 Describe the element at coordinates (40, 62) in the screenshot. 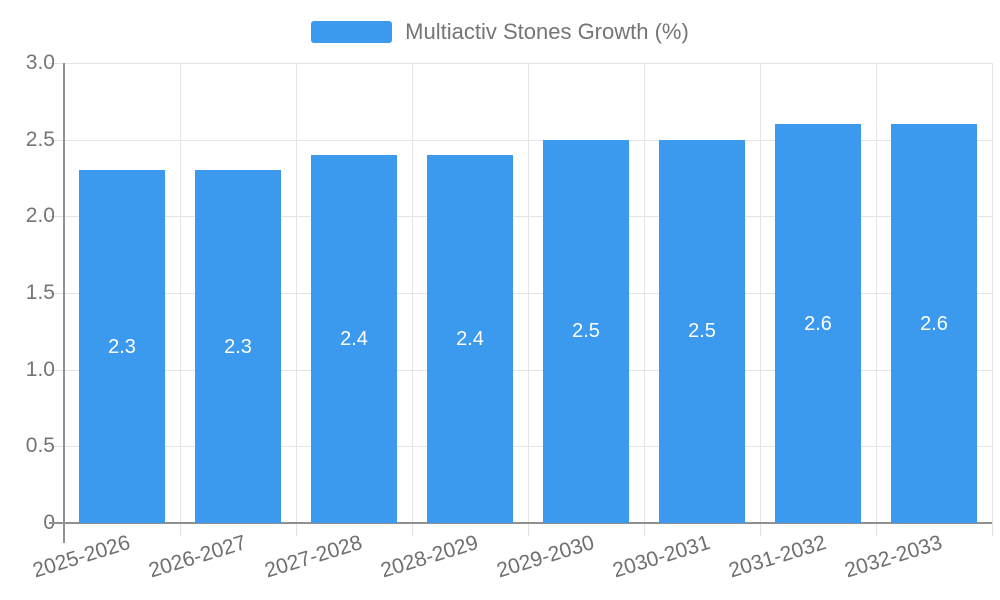

I see `y-axis-tick-label: 3.0` at that location.